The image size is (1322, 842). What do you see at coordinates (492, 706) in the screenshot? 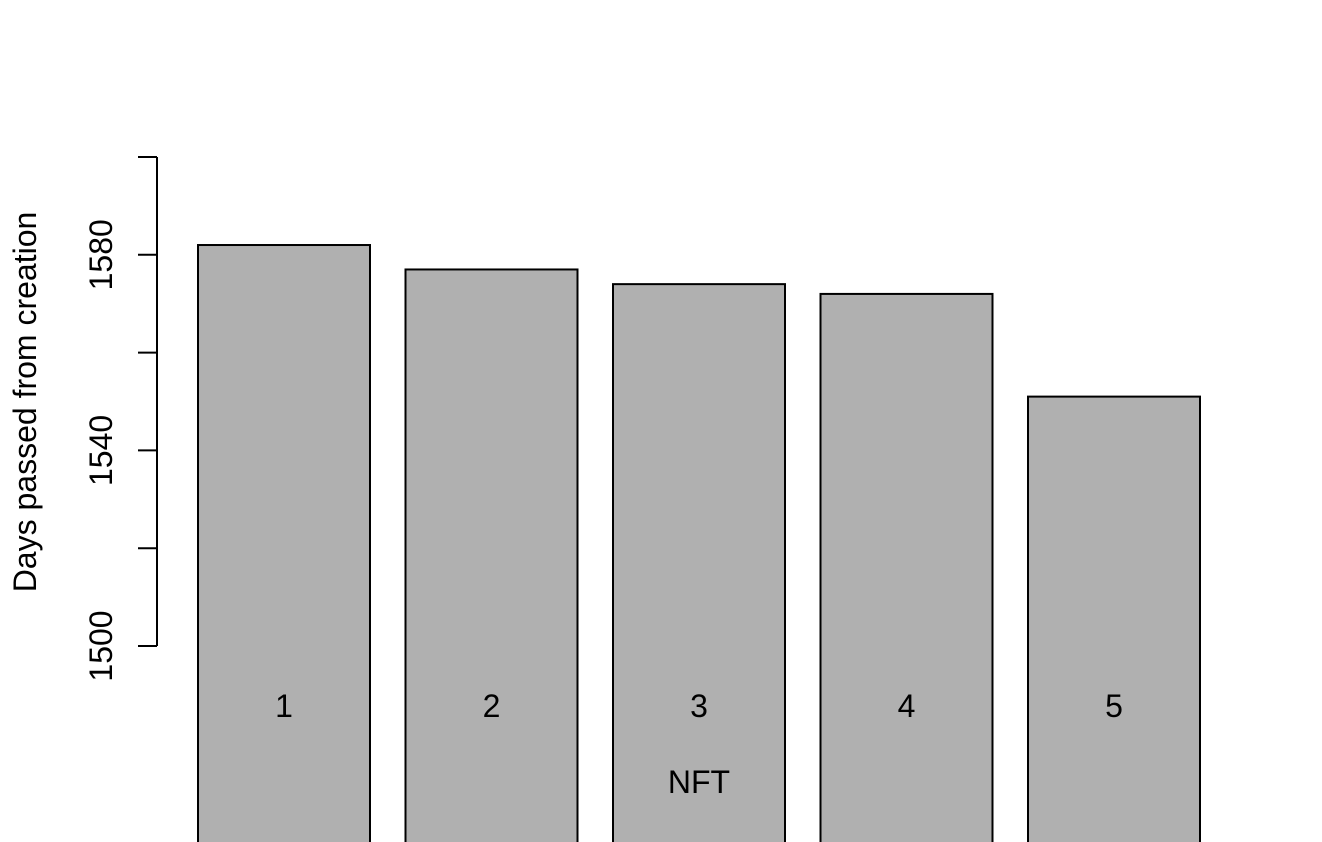
I see `bar-label-2: 2` at bounding box center [492, 706].